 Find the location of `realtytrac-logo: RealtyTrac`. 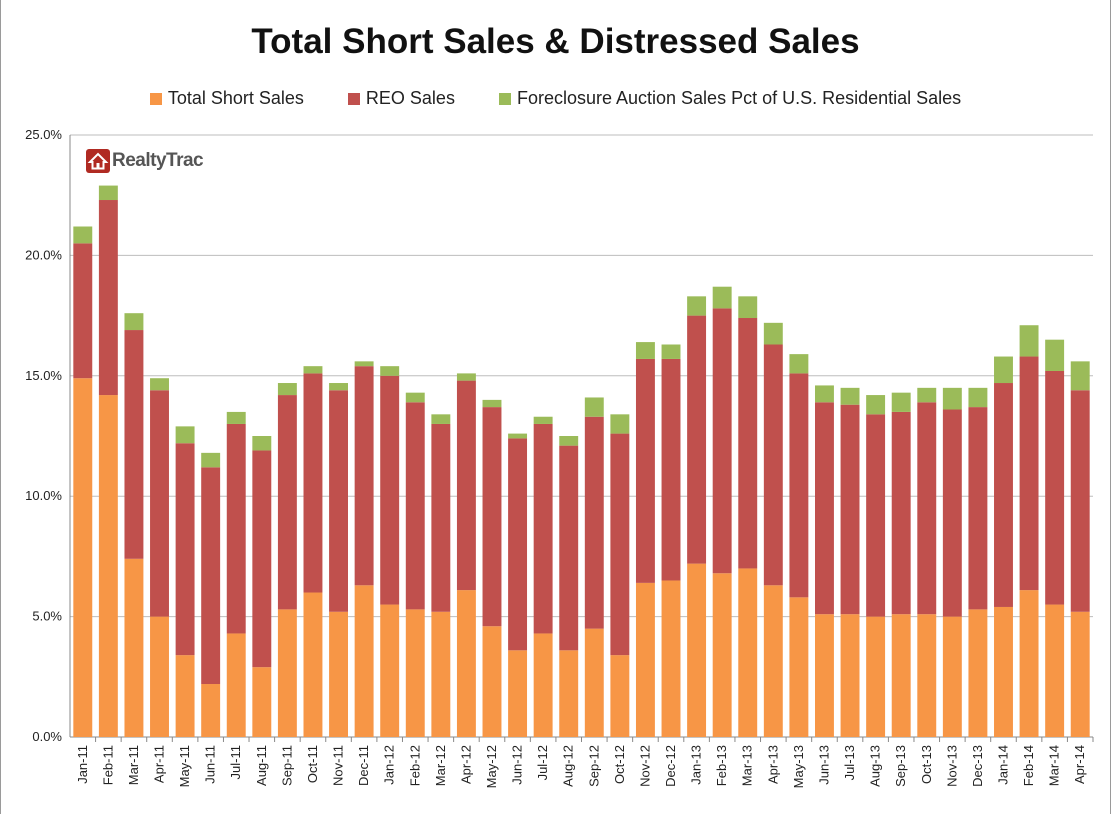

realtytrac-logo: RealtyTrac is located at coordinates (145, 161).